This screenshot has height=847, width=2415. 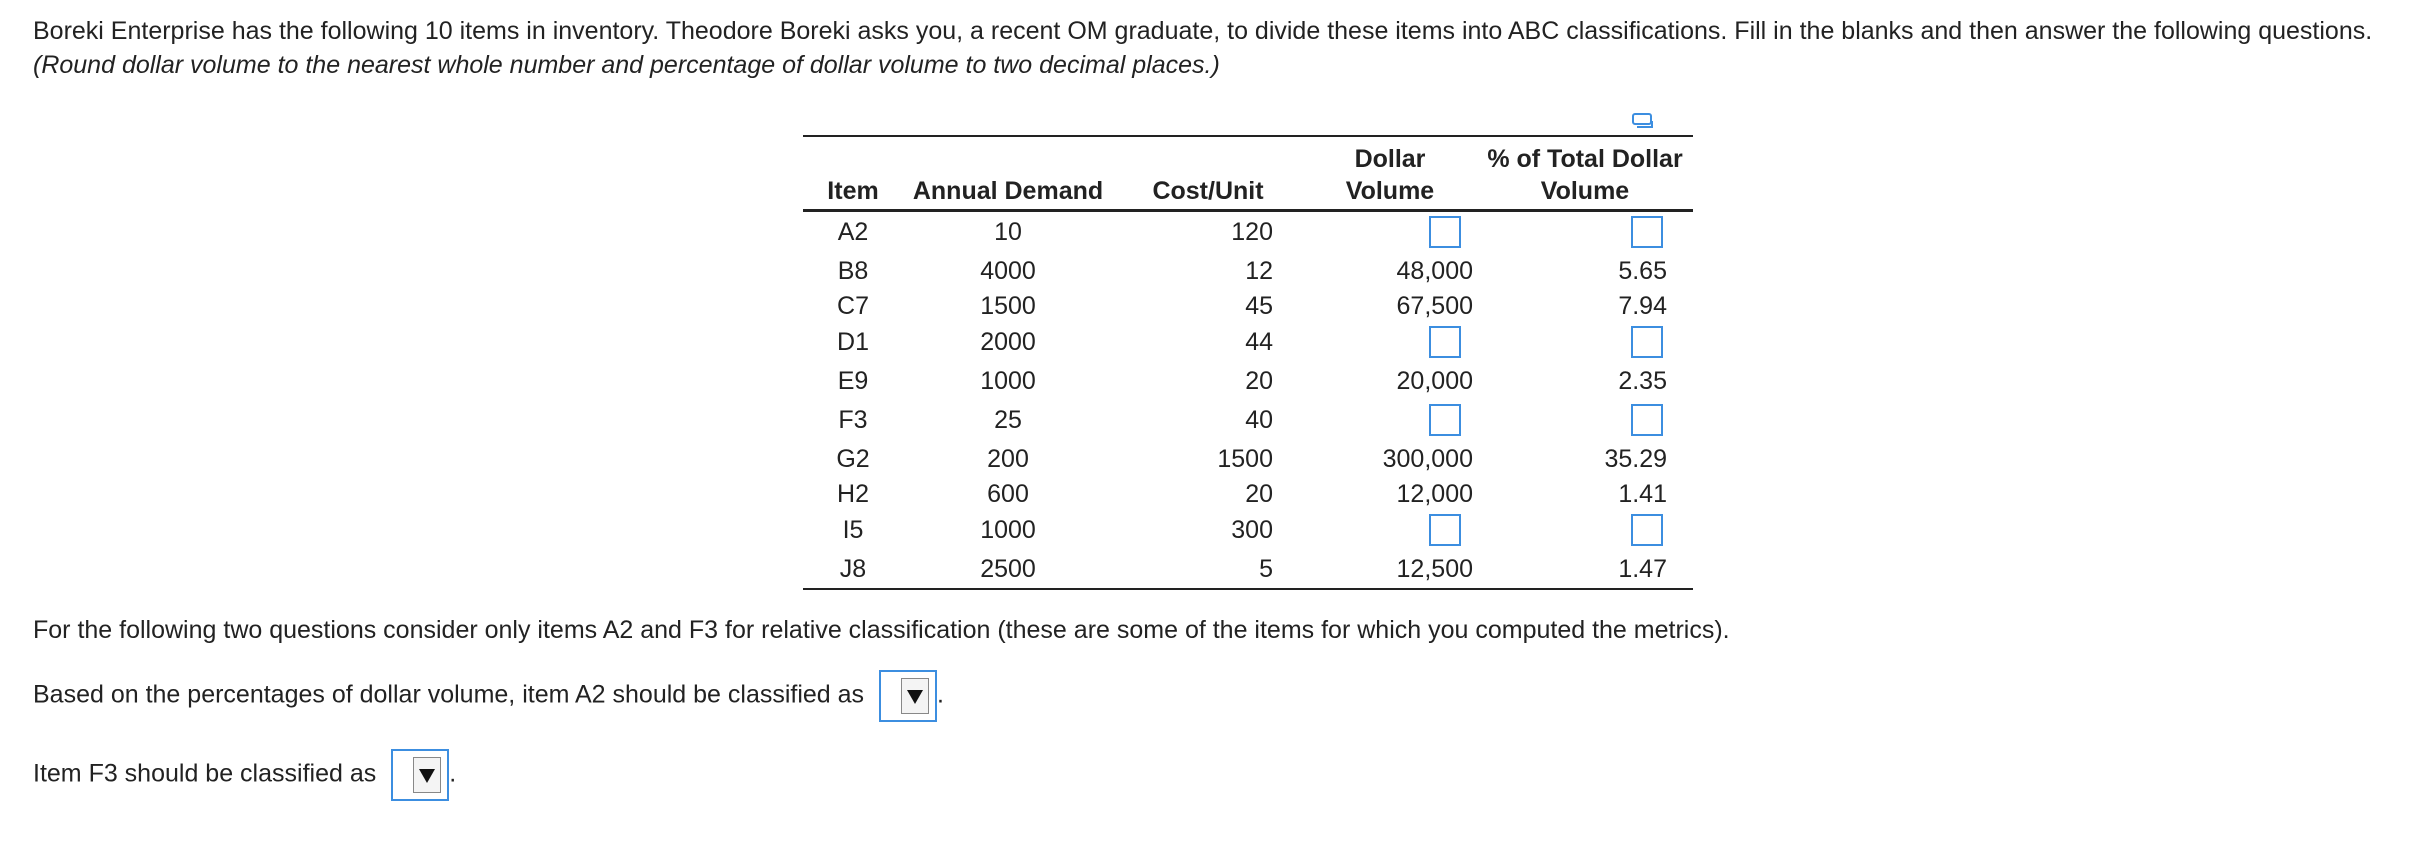 What do you see at coordinates (853, 419) in the screenshot?
I see `item-cell: F3` at bounding box center [853, 419].